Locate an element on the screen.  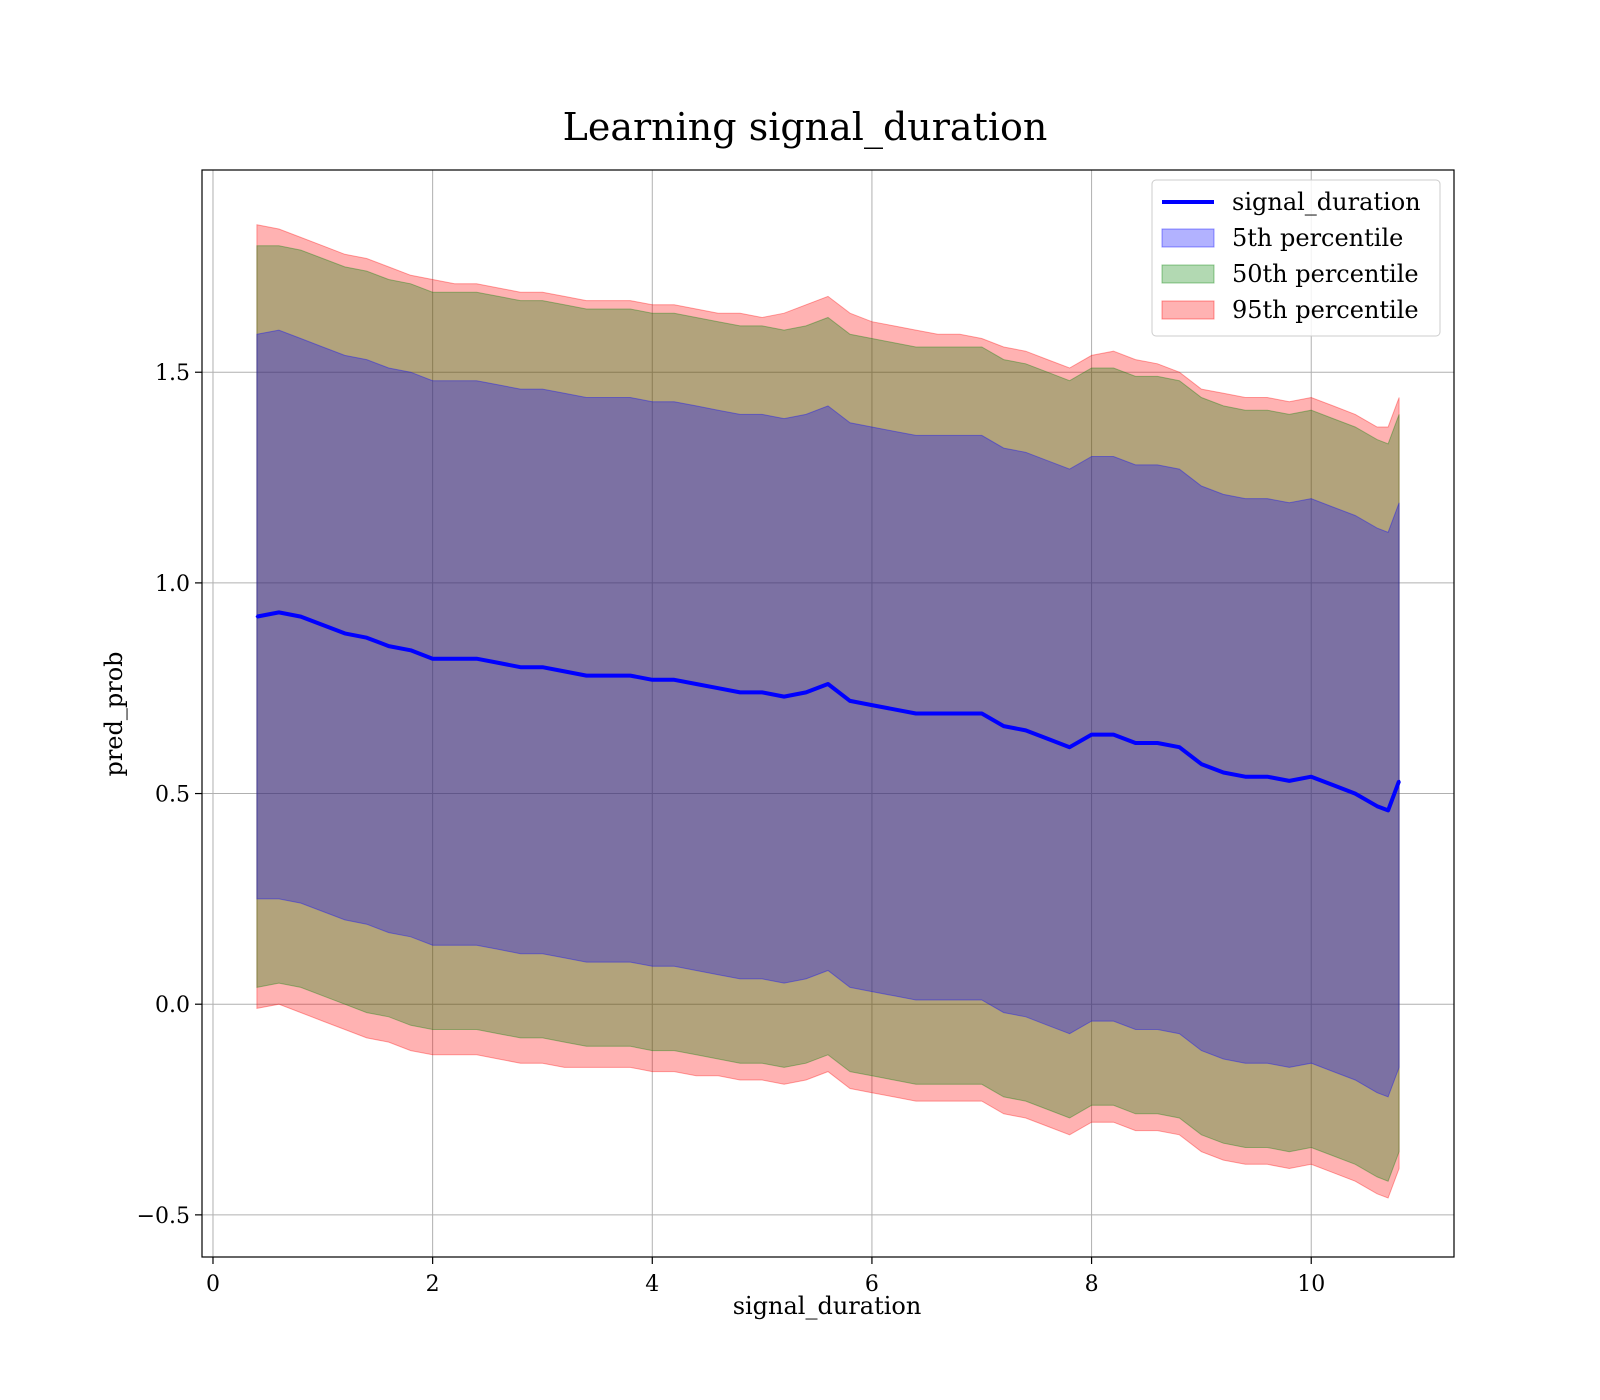
legend-label: 50th percentile is located at coordinates (1325, 274).